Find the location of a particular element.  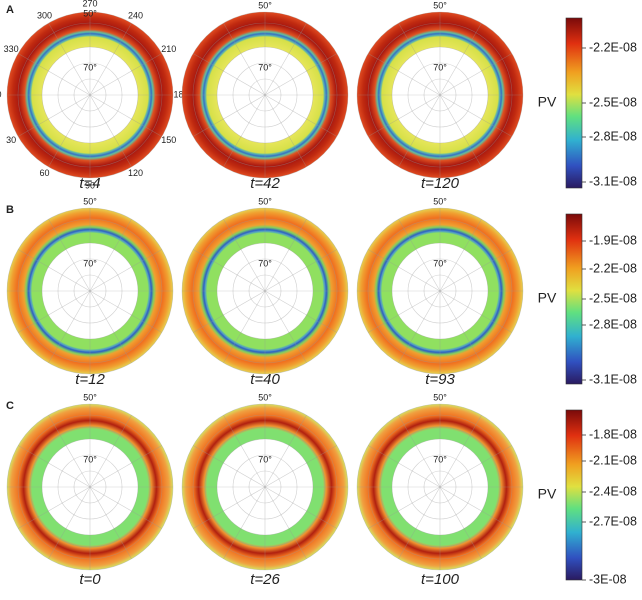

time-label: t=26 is located at coordinates (265, 579).